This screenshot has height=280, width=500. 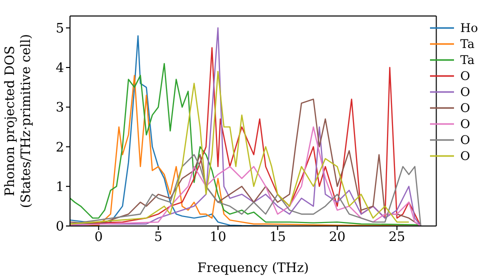 What do you see at coordinates (60, 29) in the screenshot?
I see `y-tick-label: 5` at bounding box center [60, 29].